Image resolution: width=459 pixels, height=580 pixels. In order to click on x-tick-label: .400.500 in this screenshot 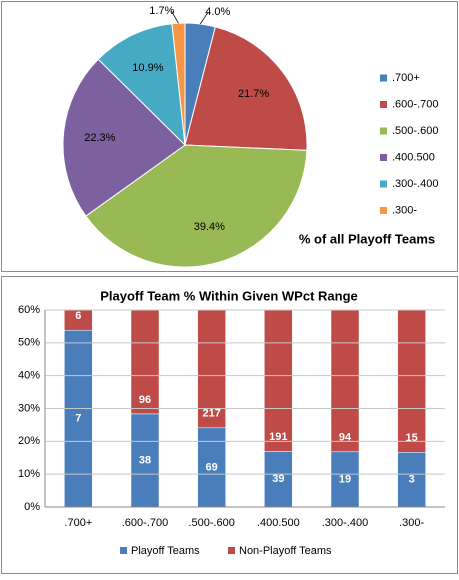, I will do `click(278, 523)`.